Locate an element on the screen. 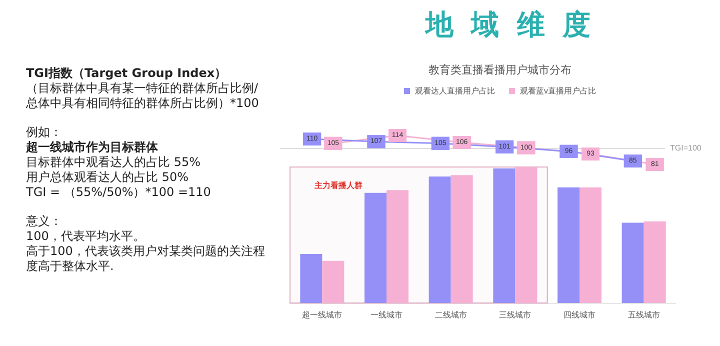  text: （目标群体中具有某一特征的群体所占比例/总体中具有相同特征的群体所占比例）*100 is located at coordinates (143, 96).